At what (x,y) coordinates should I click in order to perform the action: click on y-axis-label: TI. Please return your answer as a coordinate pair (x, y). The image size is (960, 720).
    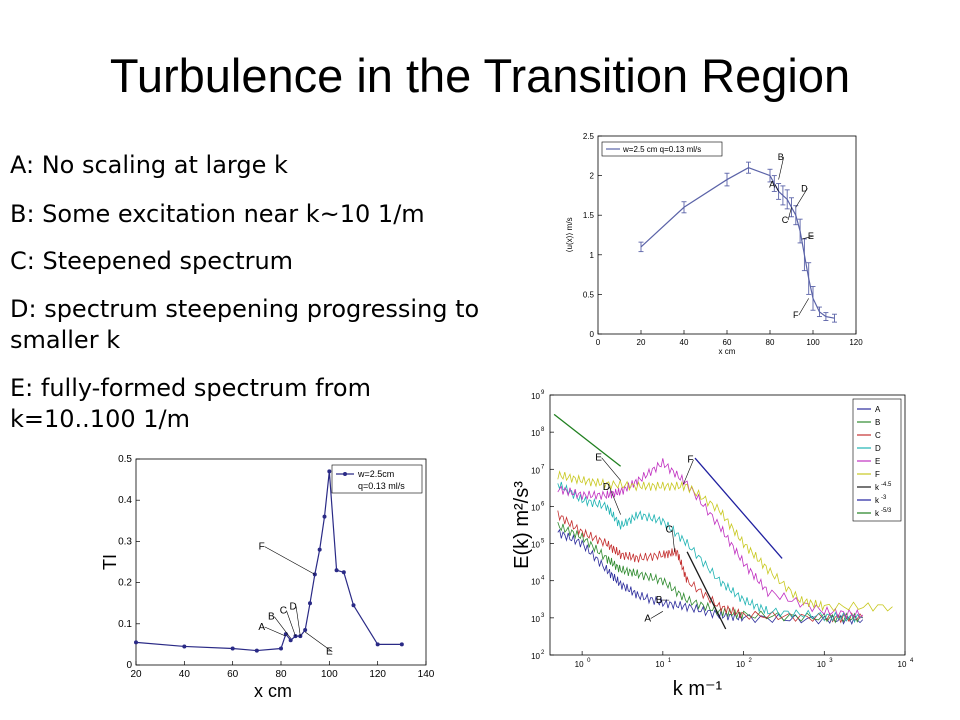
    Looking at the image, I should click on (110, 562).